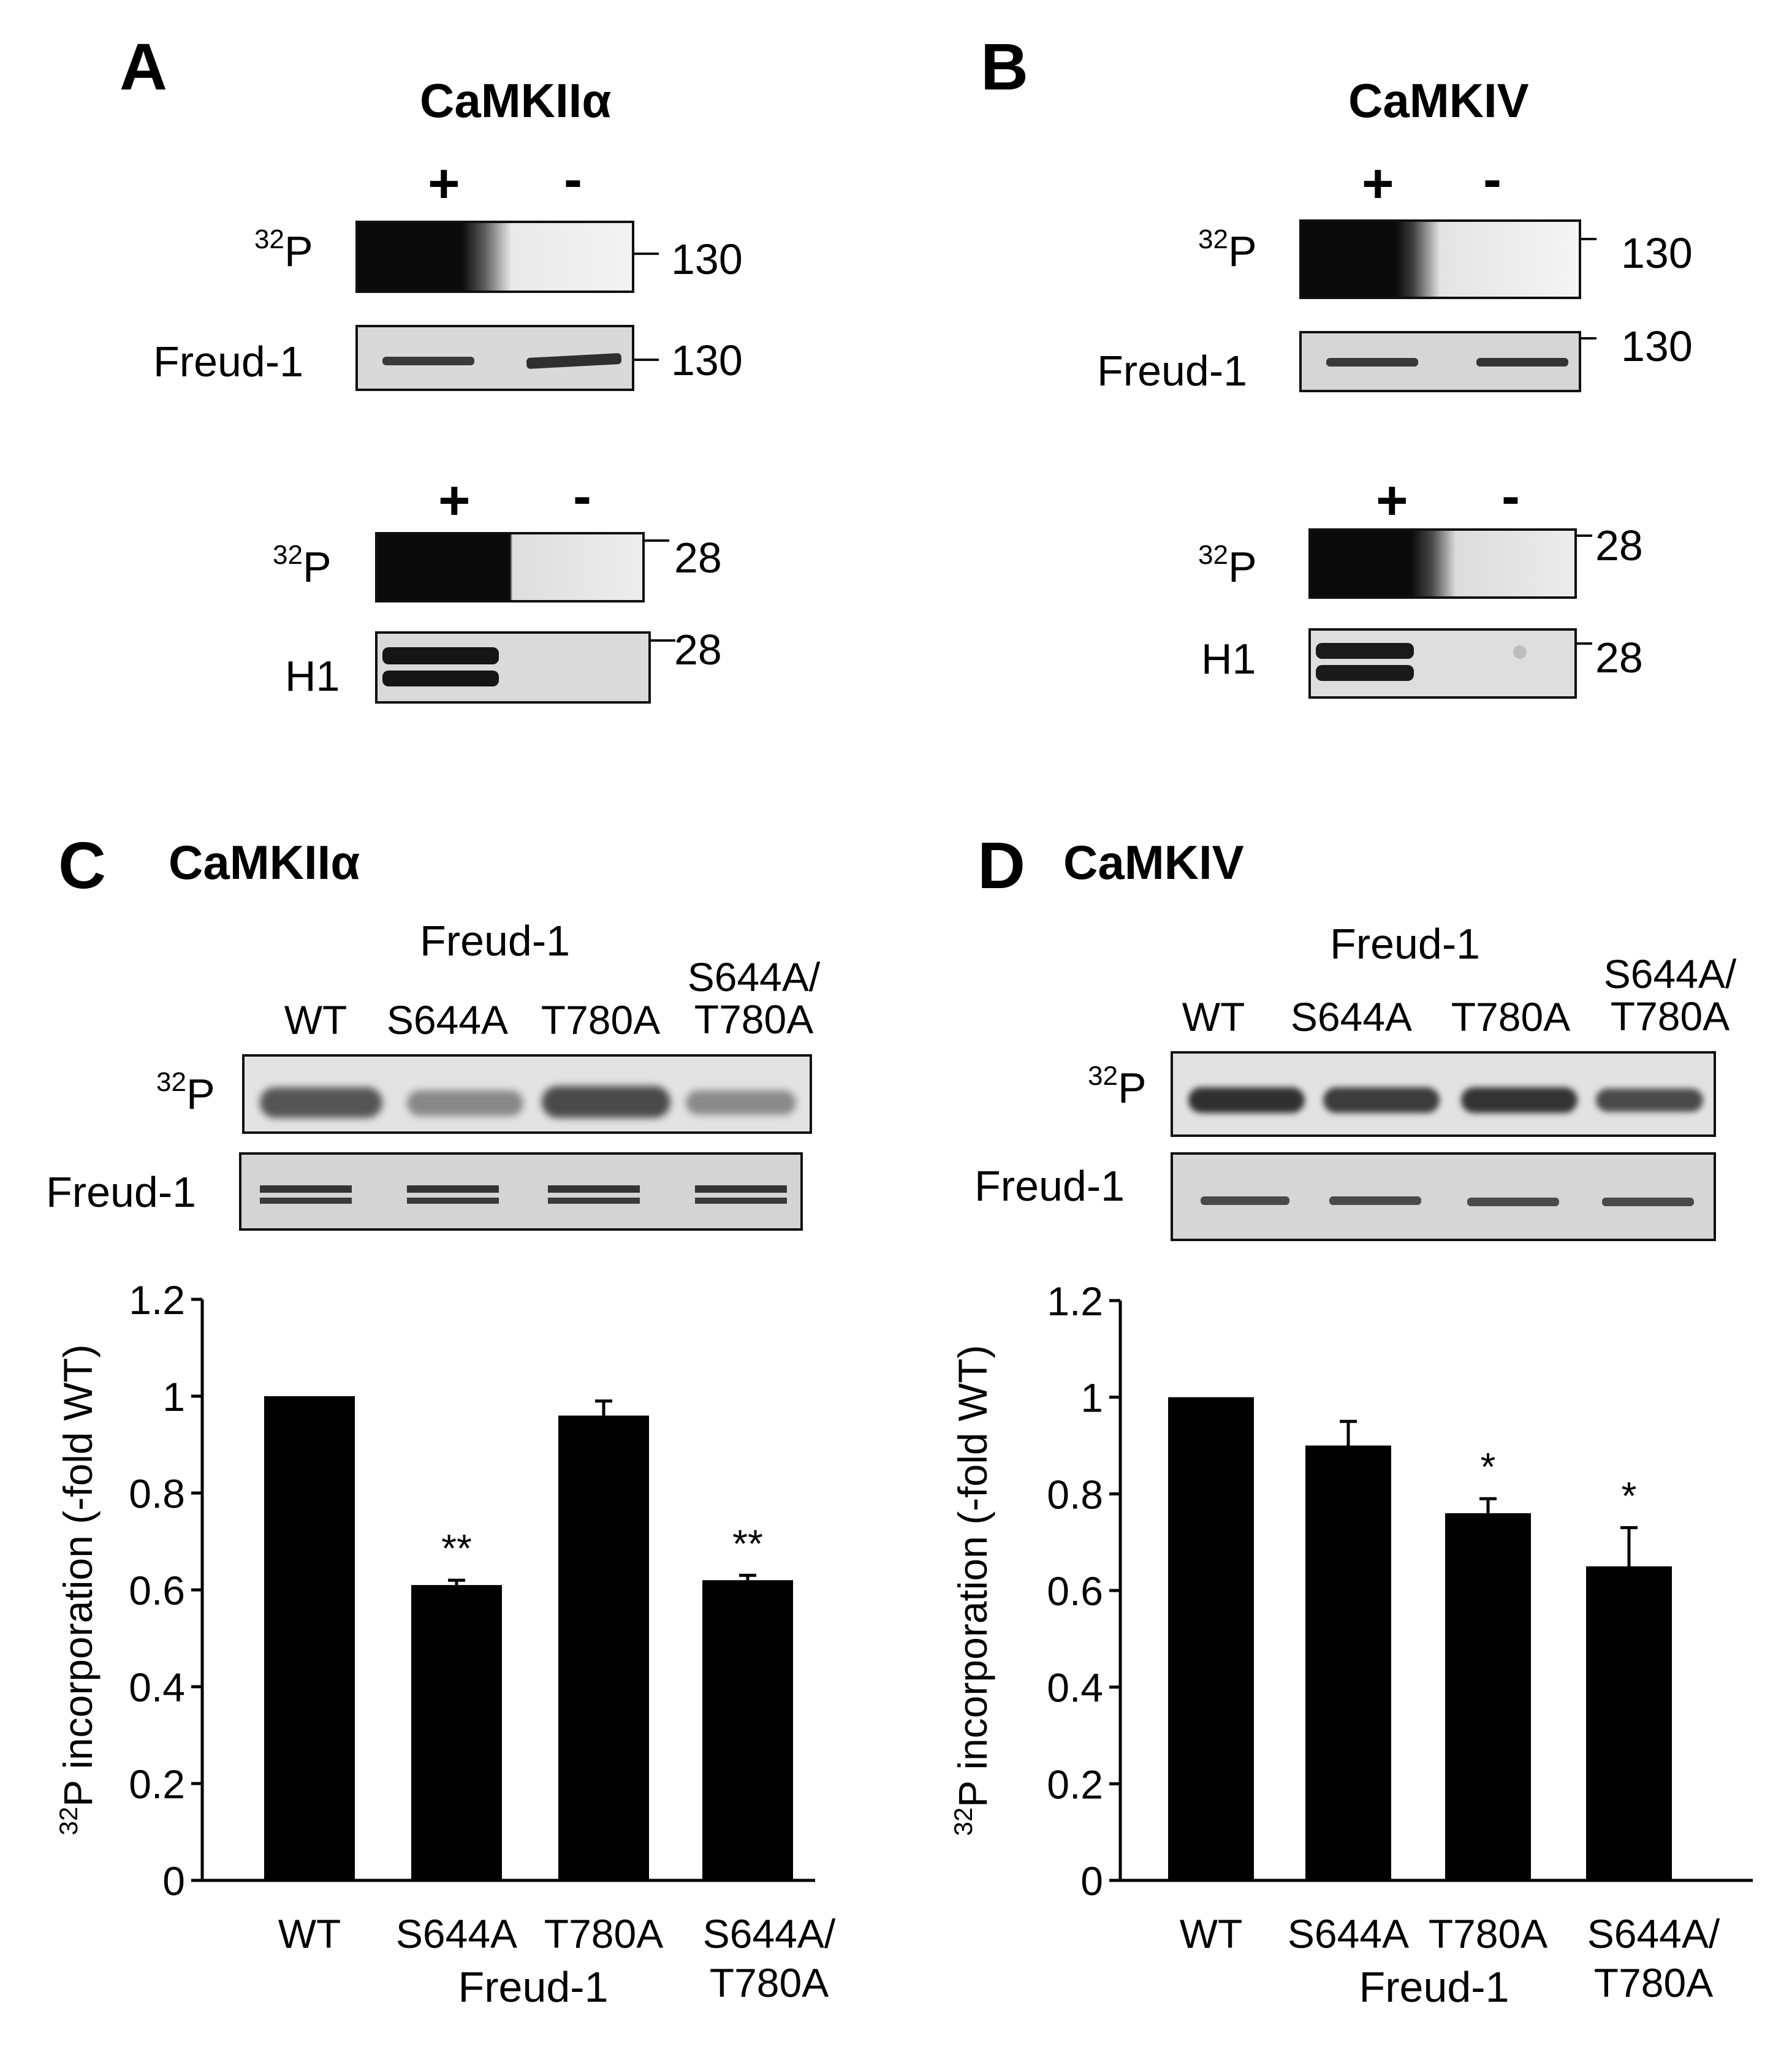 Image resolution: width=1792 pixels, height=2052 pixels. I want to click on panel-d-row-label-freud1: Freud-1, so click(1049, 1186).